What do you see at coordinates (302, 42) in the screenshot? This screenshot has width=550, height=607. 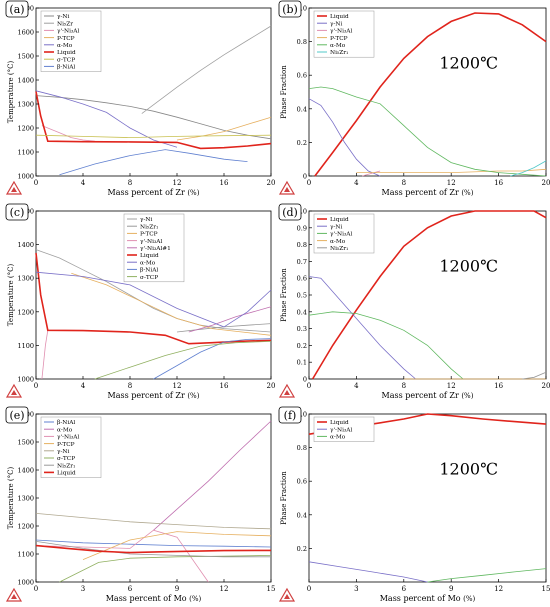 I see `y-tick-label: 0.8` at bounding box center [302, 42].